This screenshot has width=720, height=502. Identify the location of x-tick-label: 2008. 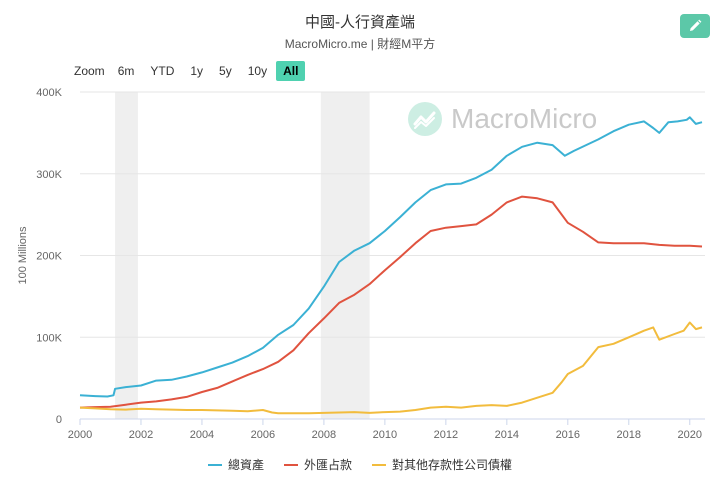
(324, 435).